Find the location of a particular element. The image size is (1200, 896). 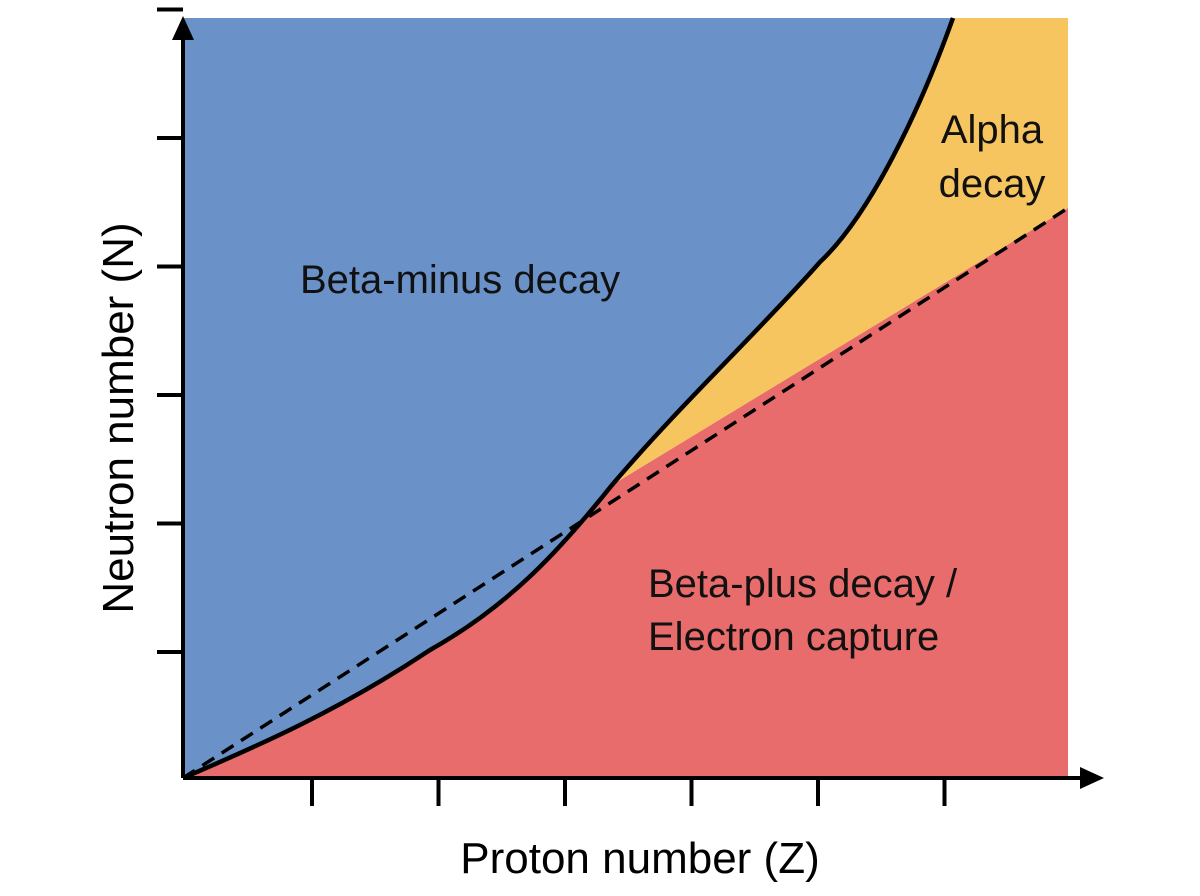

beta-plus-label-line2: Electron capture is located at coordinates (793, 637).